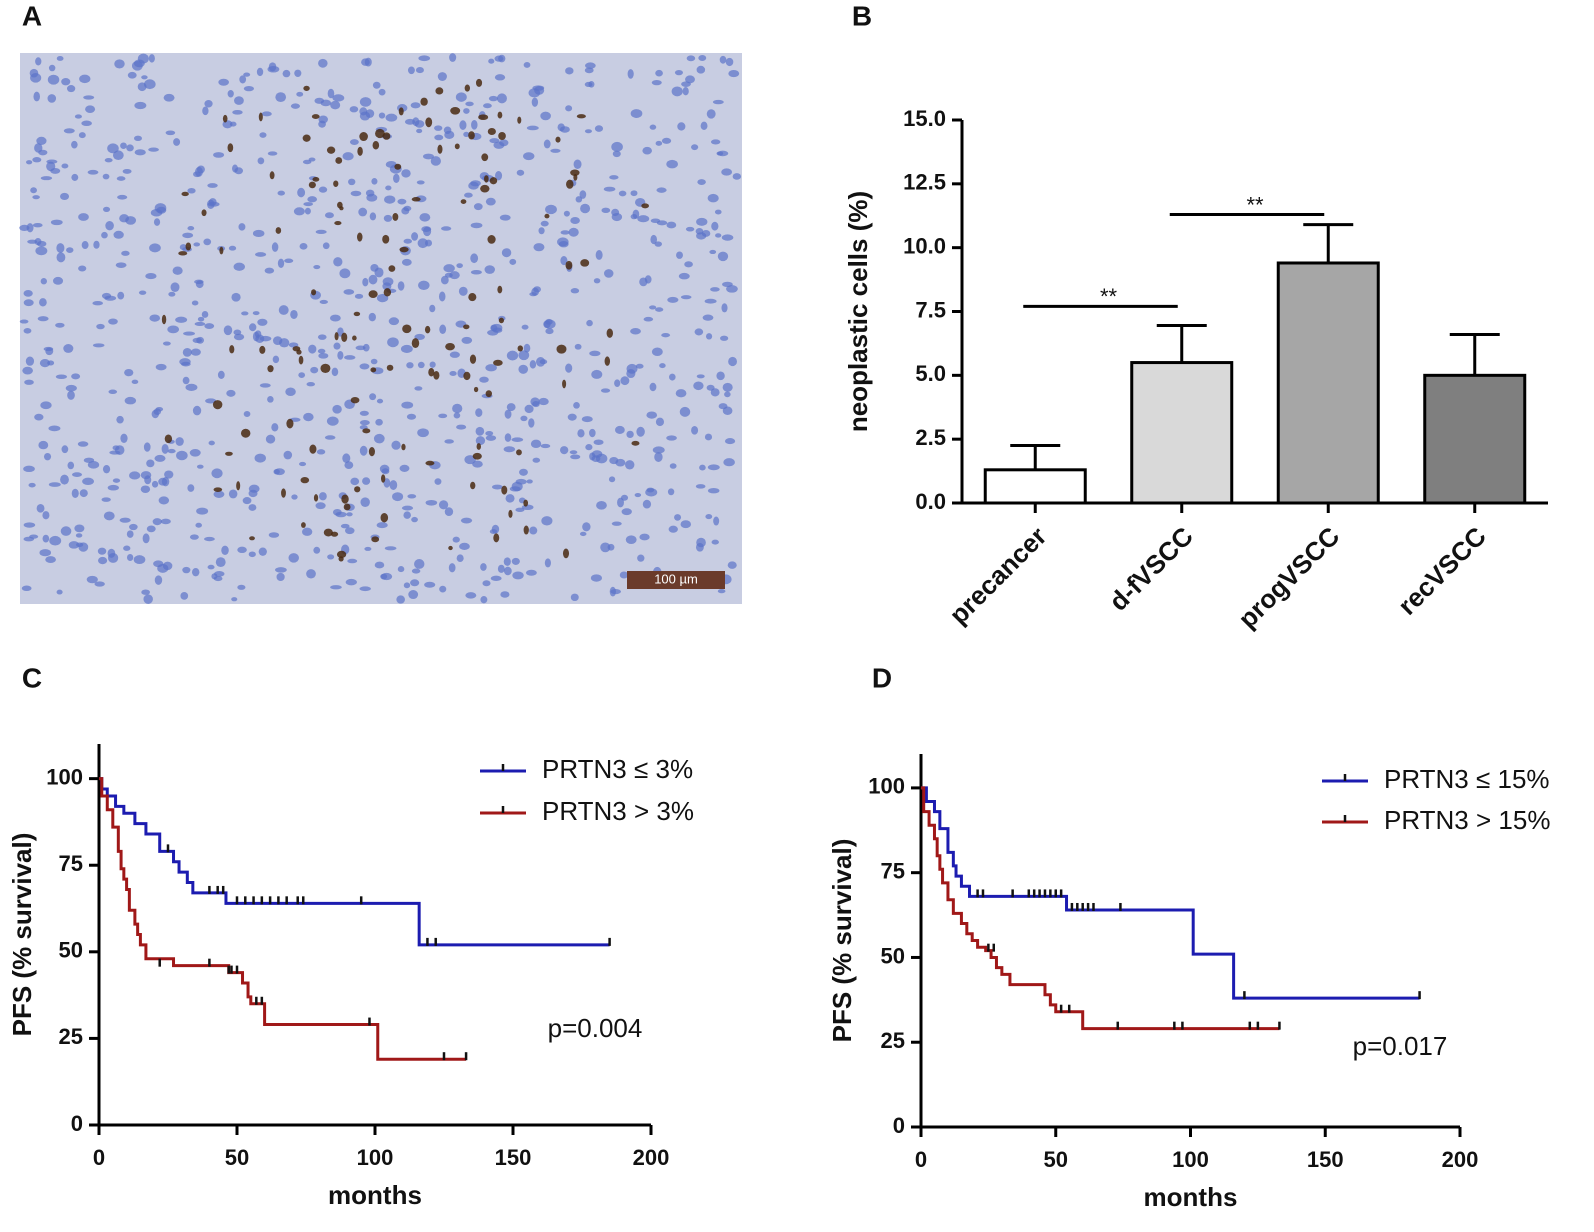 The width and height of the screenshot is (1594, 1232). Describe the element at coordinates (32, 677) in the screenshot. I see `panel-label: C` at that location.